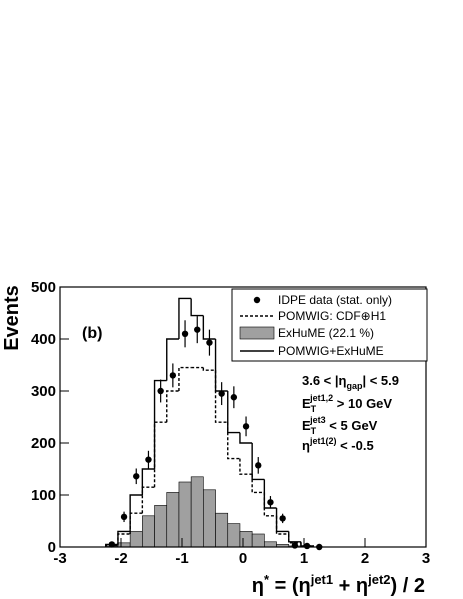  Describe the element at coordinates (267, 579) in the screenshot. I see `x-label-part: *` at that location.